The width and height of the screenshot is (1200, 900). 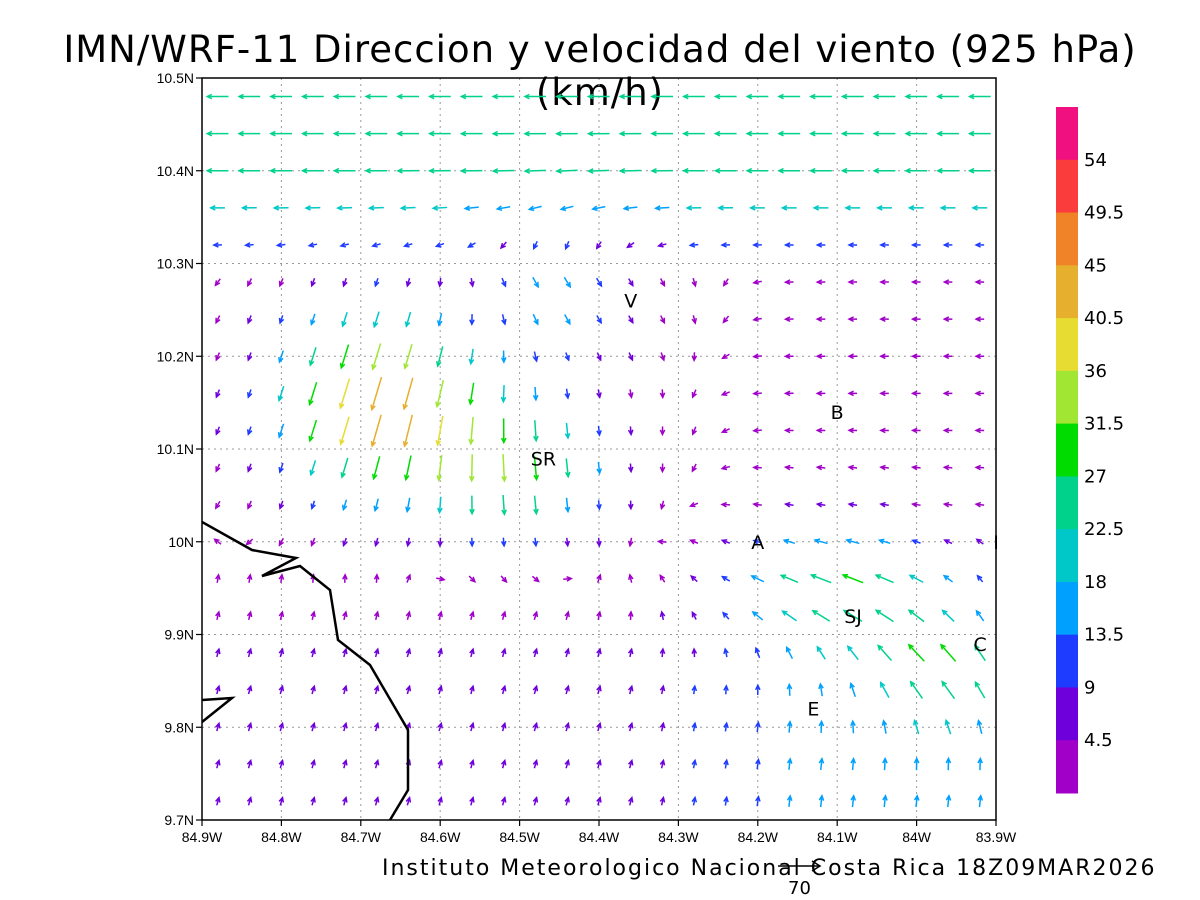 I want to click on x-tick-label: 84.9W, so click(x=202, y=837).